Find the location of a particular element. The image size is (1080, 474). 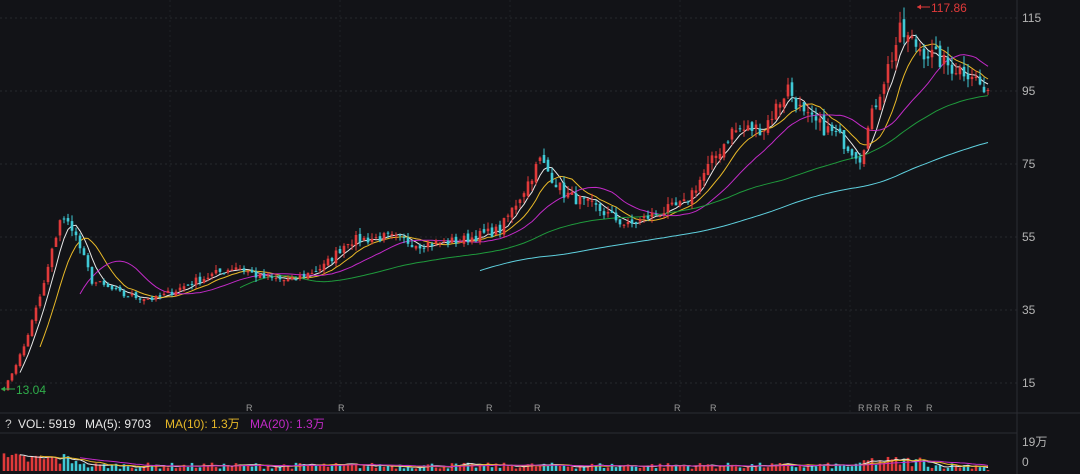

volume-bars is located at coordinates (496, 462).